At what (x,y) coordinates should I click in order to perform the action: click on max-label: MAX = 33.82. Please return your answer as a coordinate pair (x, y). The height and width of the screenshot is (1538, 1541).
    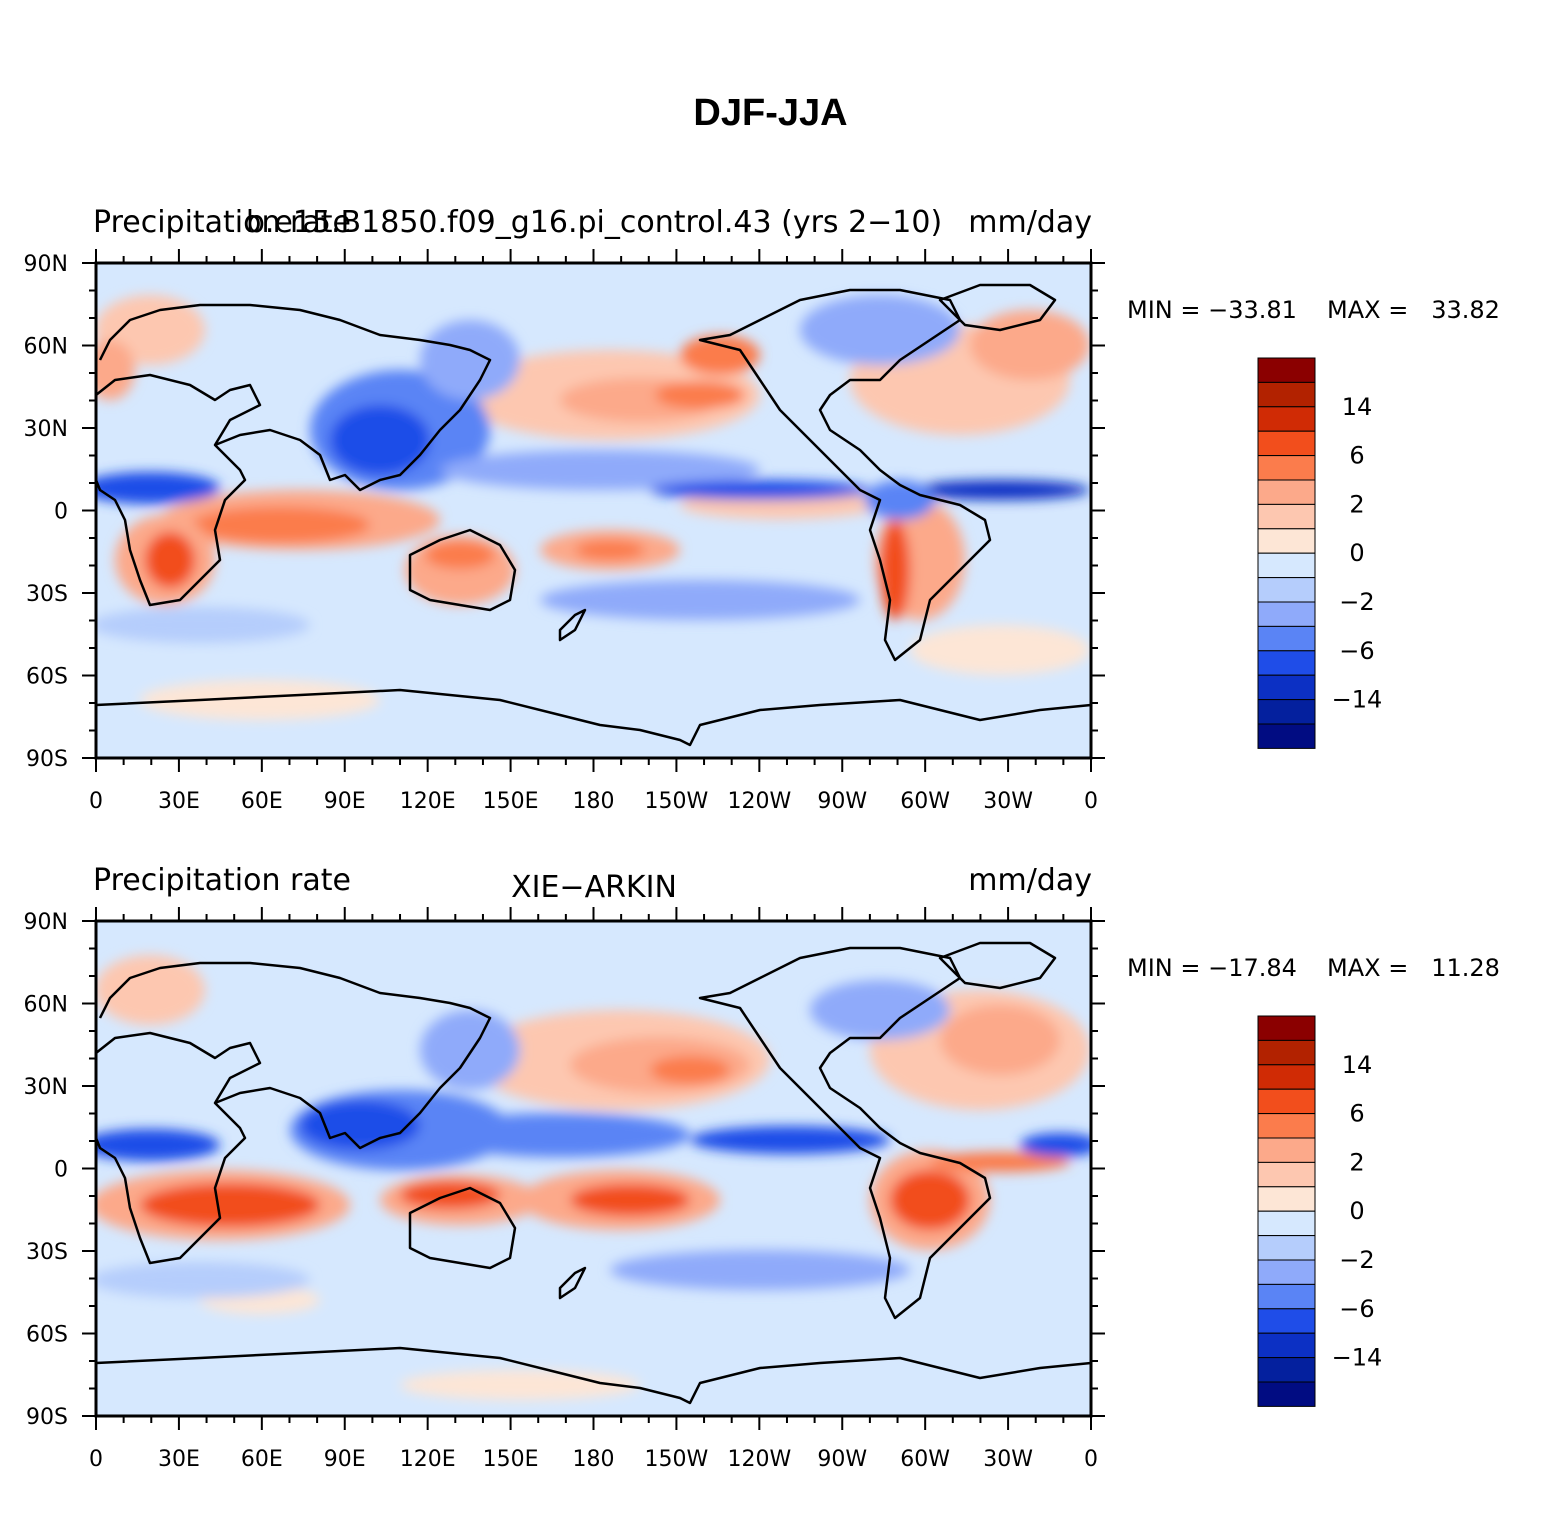
    Looking at the image, I should click on (1413, 310).